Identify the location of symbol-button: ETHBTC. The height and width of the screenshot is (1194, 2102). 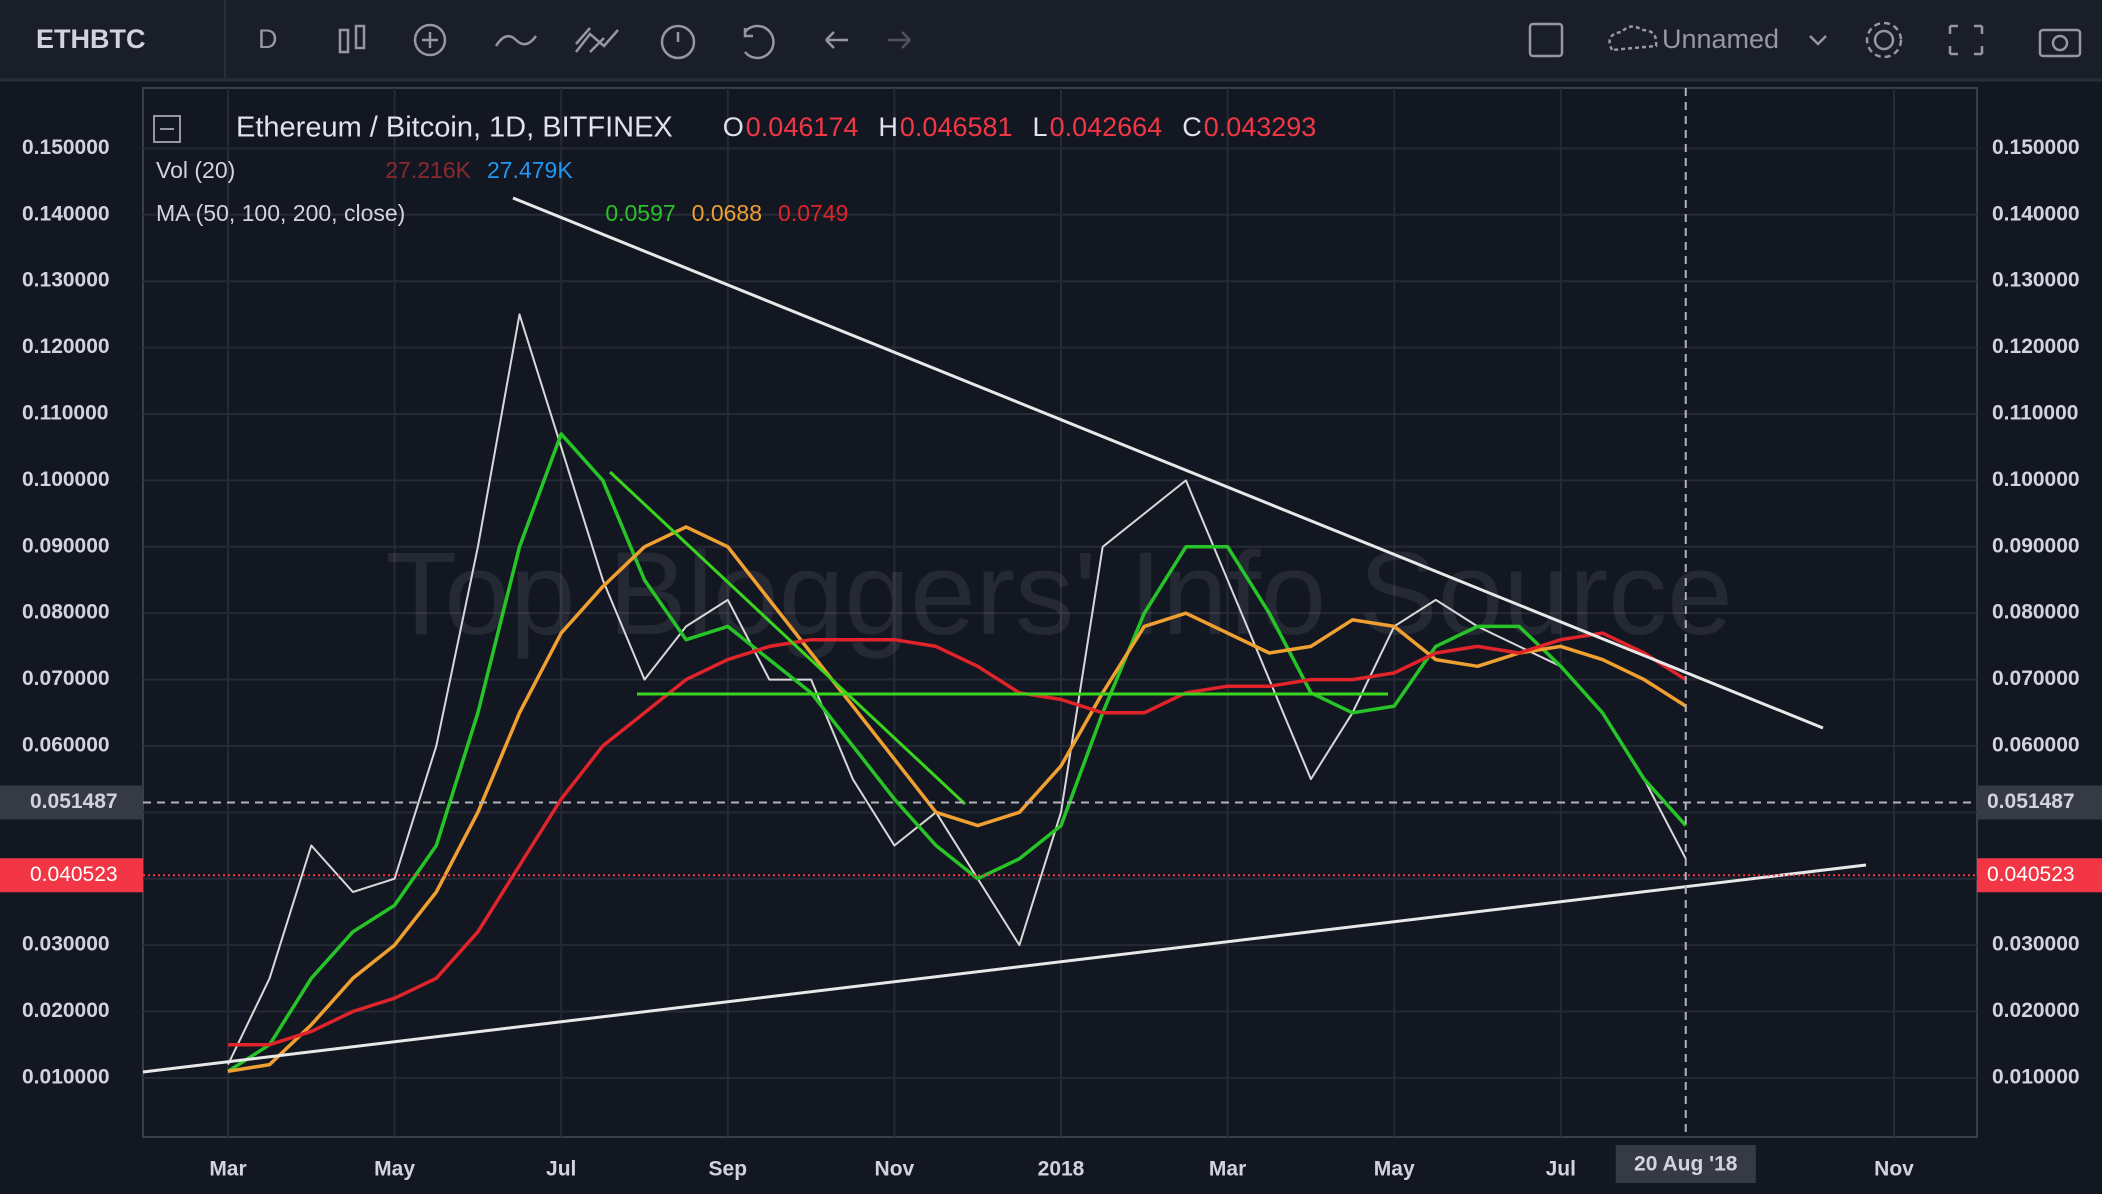
(91, 39).